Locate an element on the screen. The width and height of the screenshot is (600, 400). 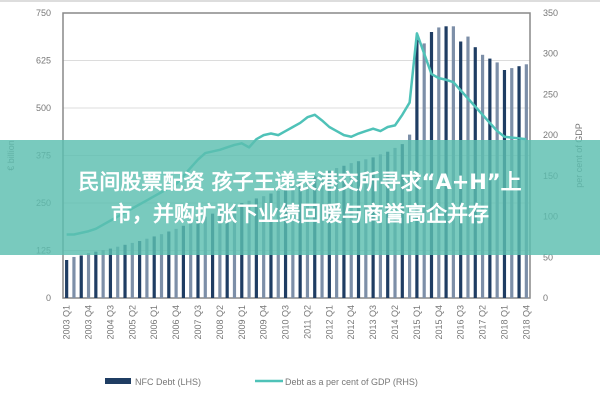
x-tick-label: 2018 Q1 is located at coordinates (504, 322).